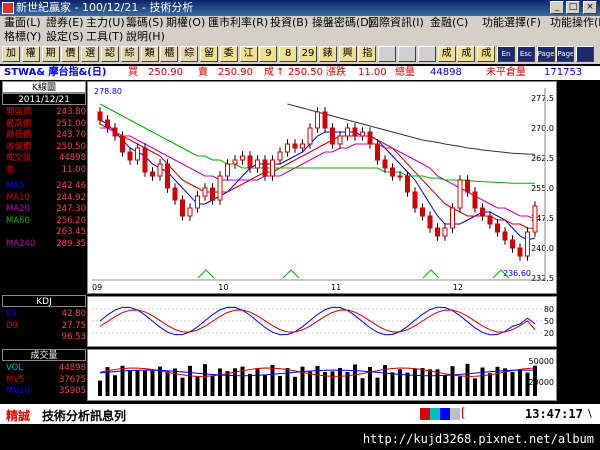 This screenshot has width=600, height=450. Describe the element at coordinates (549, 333) in the screenshot. I see `kdj-y-tick: 20` at that location.